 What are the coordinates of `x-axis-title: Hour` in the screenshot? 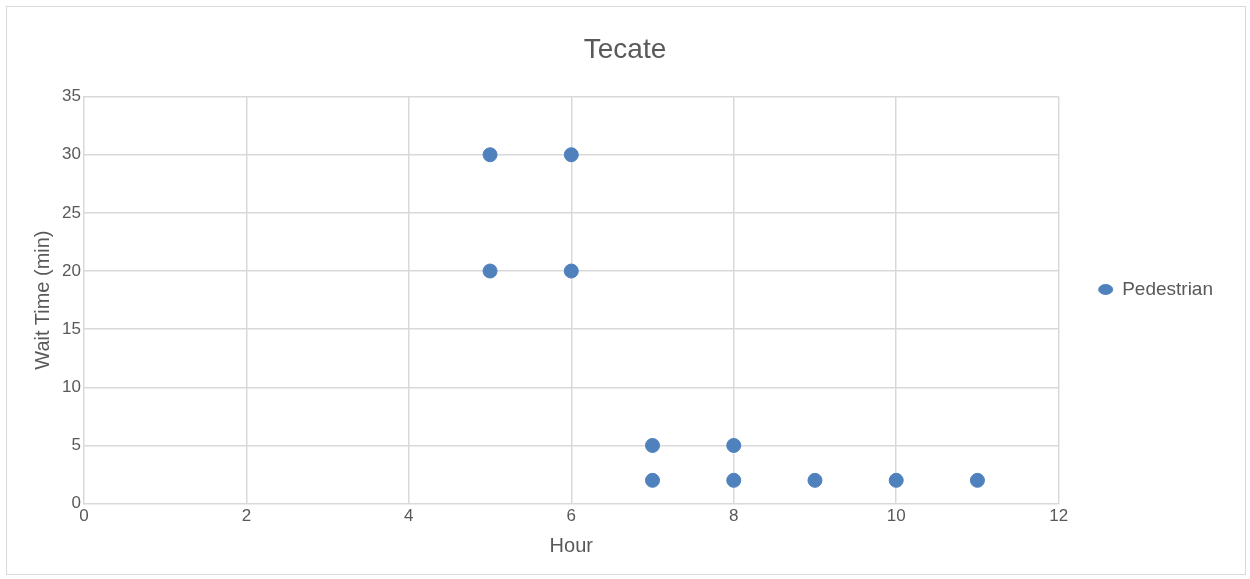 It's located at (571, 544).